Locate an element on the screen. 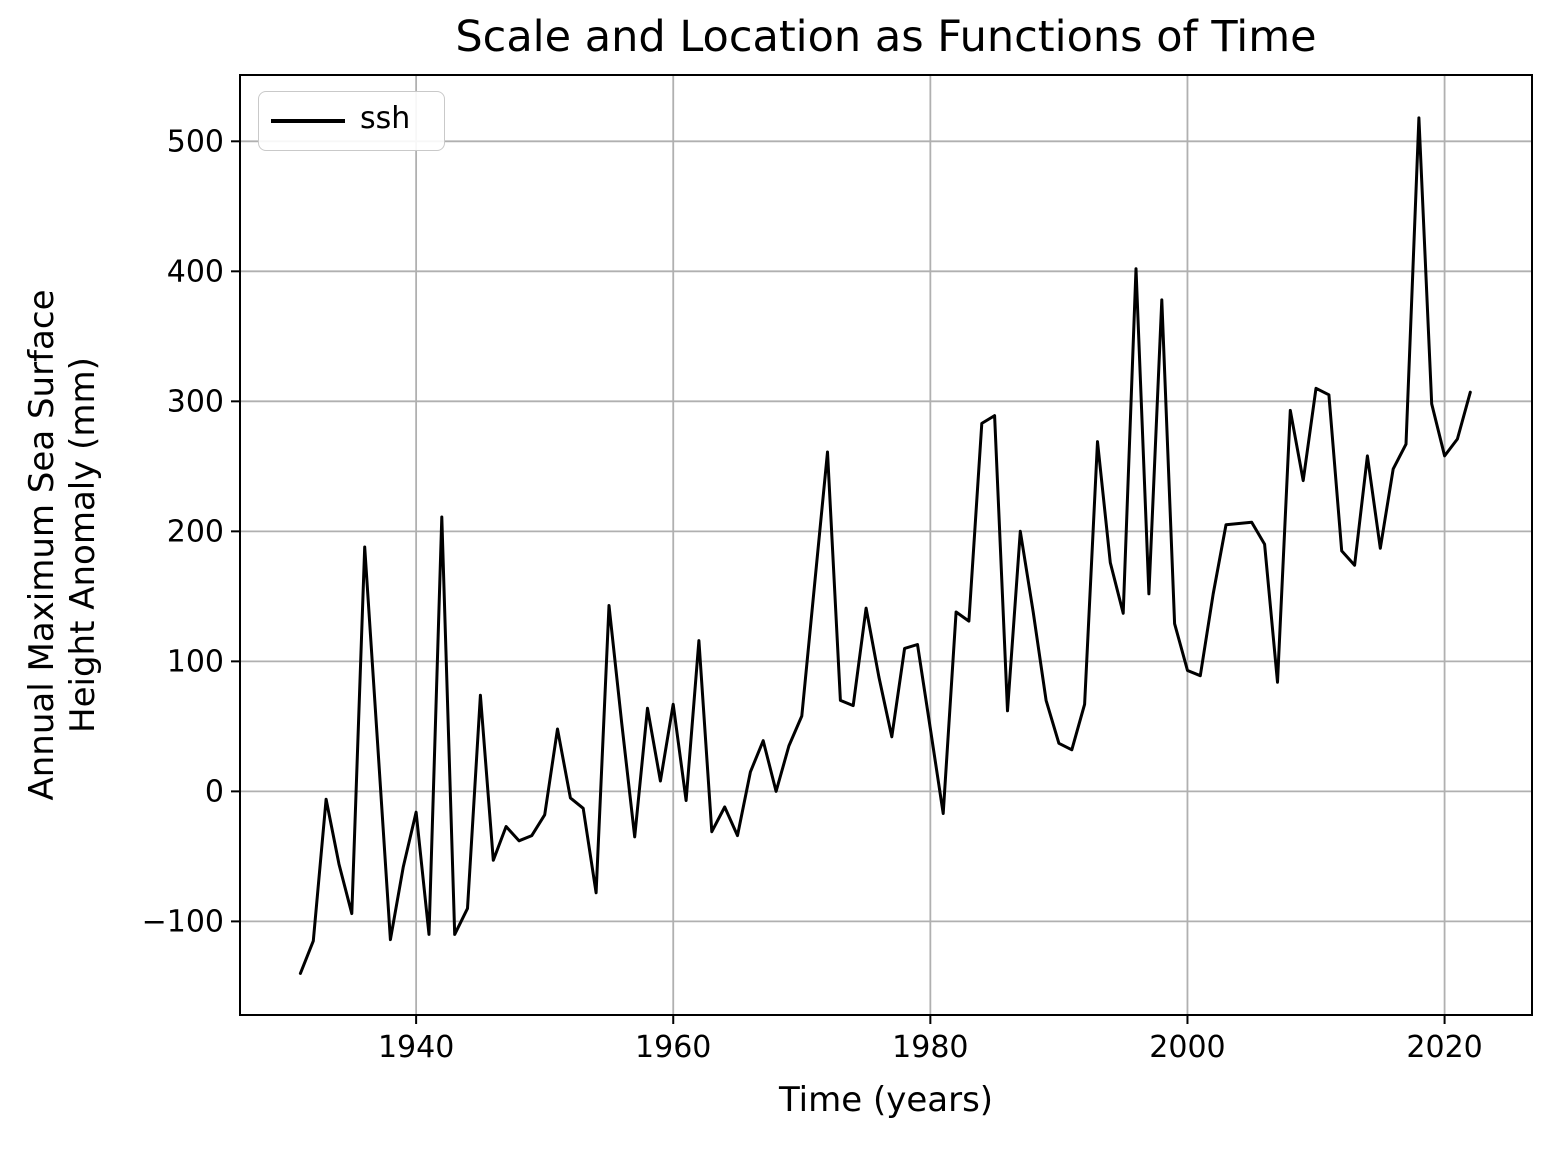 Image resolution: width=1550 pixels, height=1150 pixels. x-tick-label: 1980 is located at coordinates (930, 1047).